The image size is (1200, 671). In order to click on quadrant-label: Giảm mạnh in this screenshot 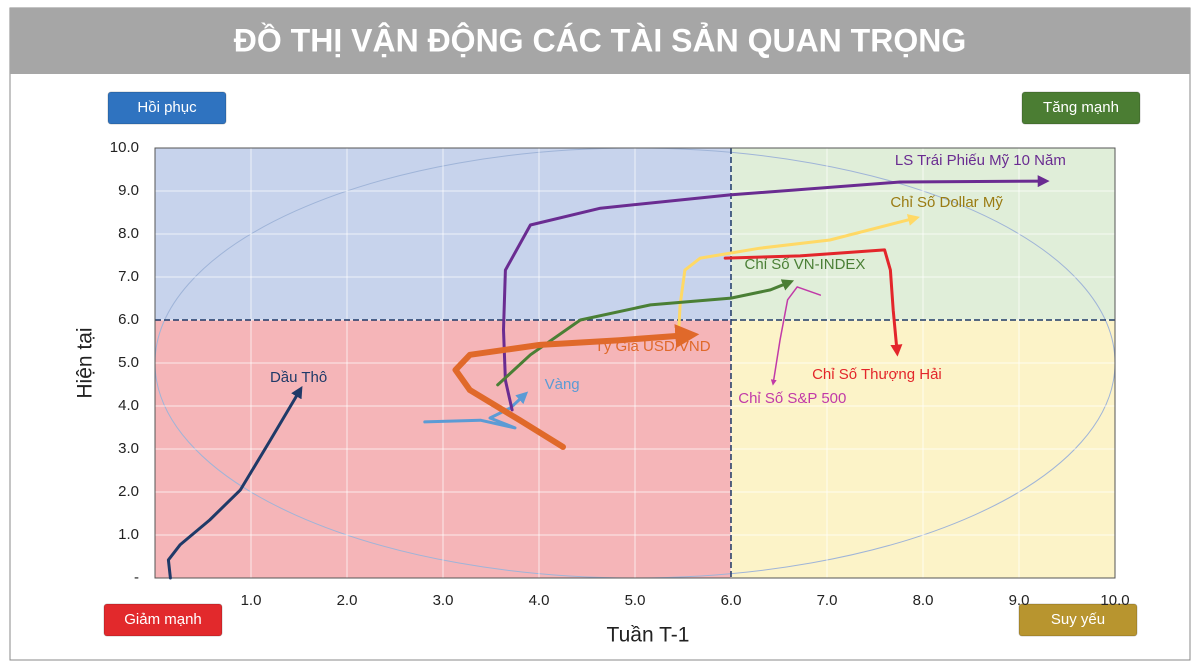, I will do `click(163, 619)`.